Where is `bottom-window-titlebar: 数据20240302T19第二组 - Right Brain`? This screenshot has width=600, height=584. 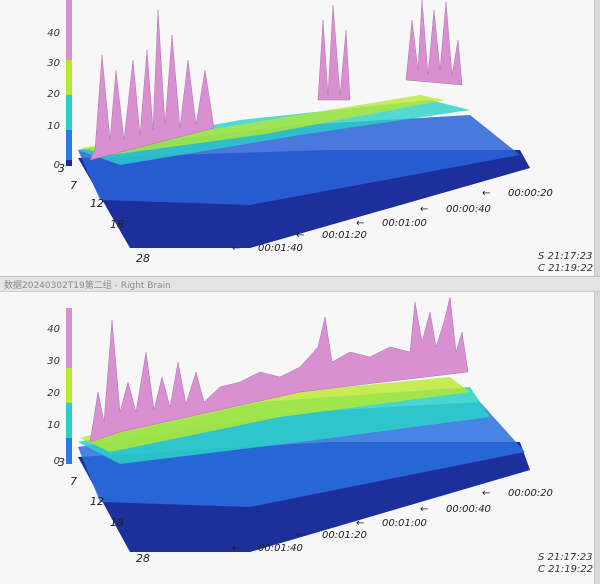
bottom-window-titlebar: 数据20240302T19第二组 - Right Brain is located at coordinates (300, 284).